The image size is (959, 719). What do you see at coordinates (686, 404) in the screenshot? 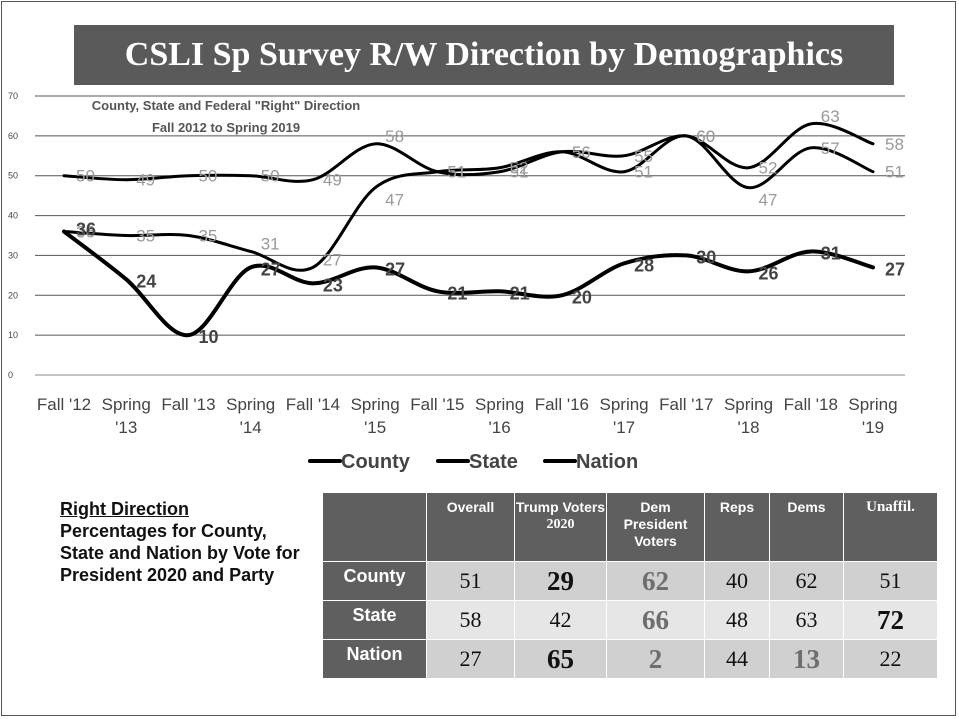
I see `x-tick-label: Fall '17` at bounding box center [686, 404].